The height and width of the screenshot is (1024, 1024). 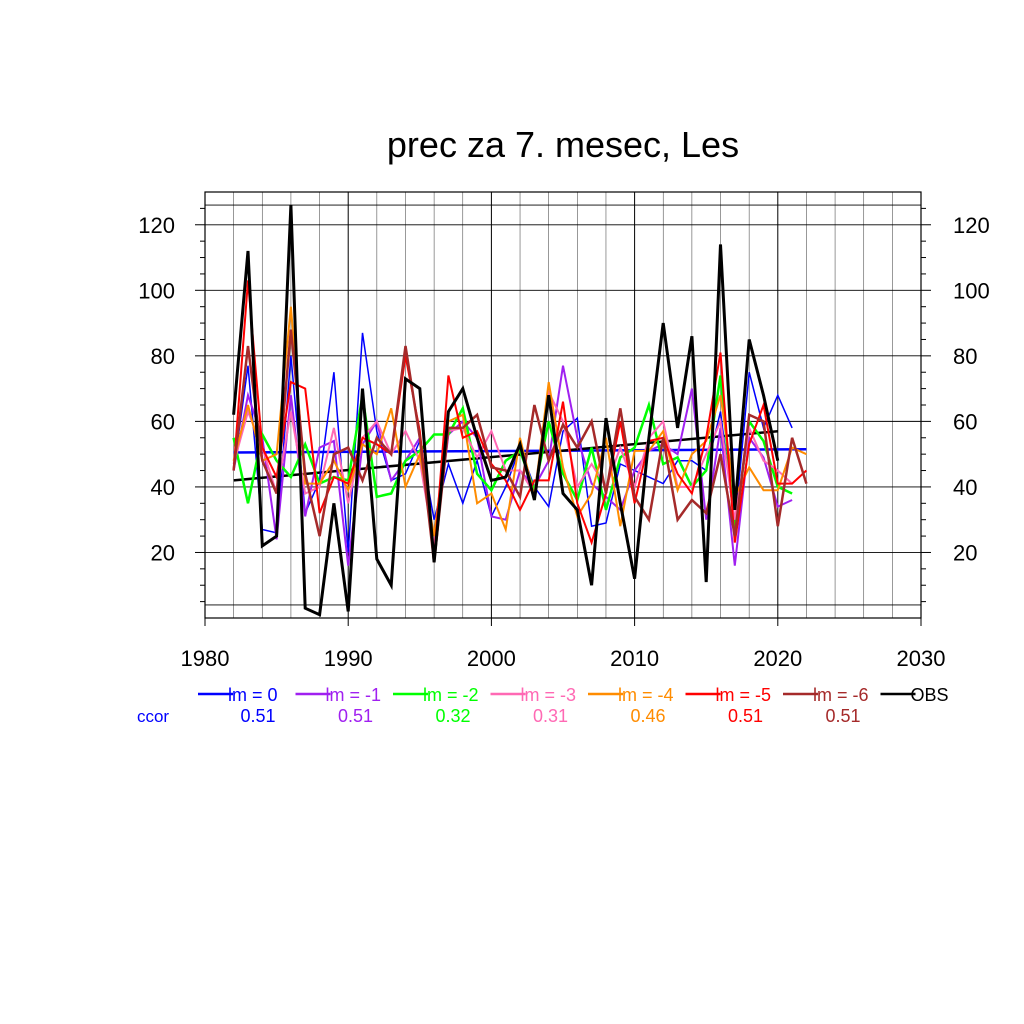 What do you see at coordinates (156, 225) in the screenshot?
I see `y-tick-label: 120` at bounding box center [156, 225].